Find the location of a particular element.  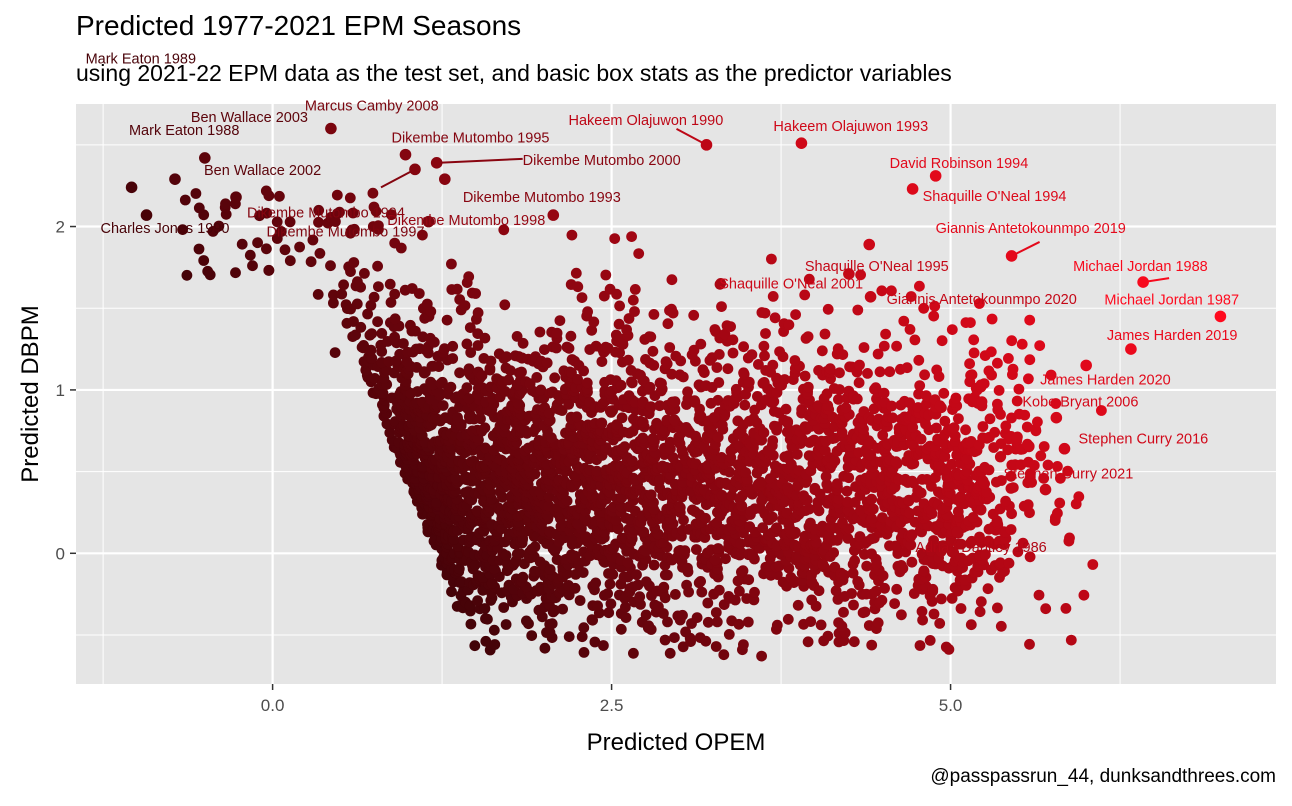

point-label: Marcus Camby 2008 is located at coordinates (372, 107).